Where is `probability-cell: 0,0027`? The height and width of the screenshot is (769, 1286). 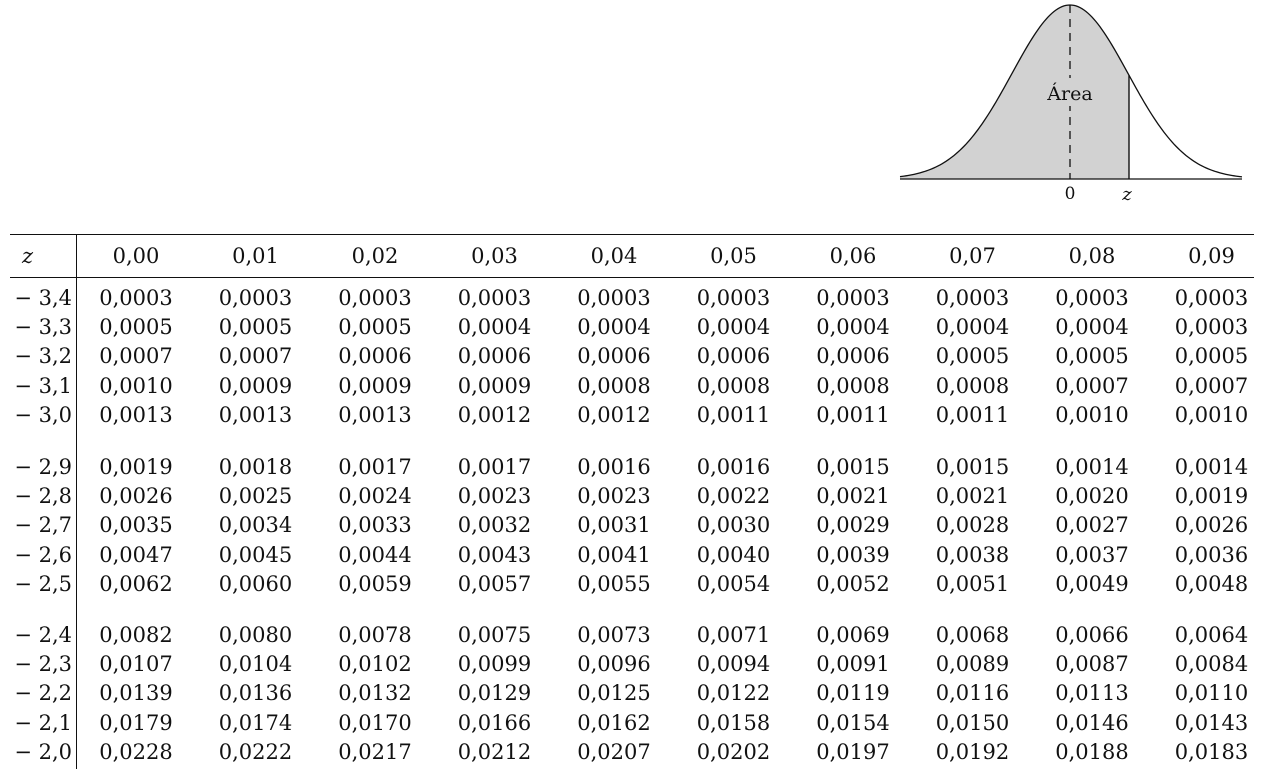 probability-cell: 0,0027 is located at coordinates (1092, 525).